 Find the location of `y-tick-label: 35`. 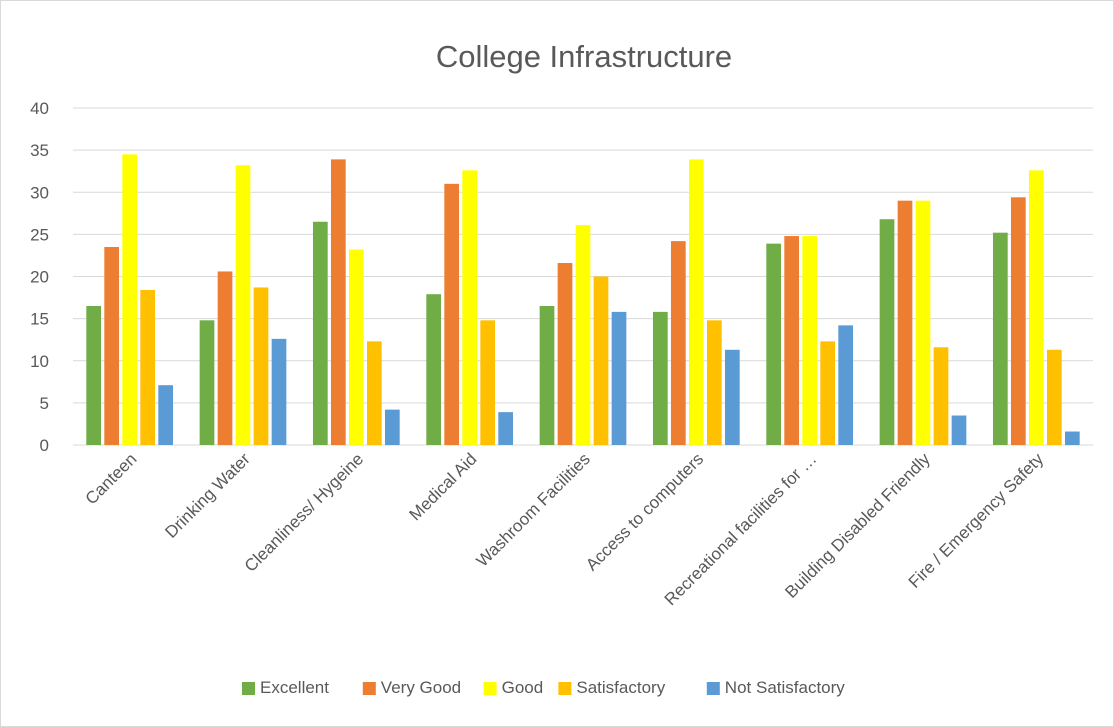

y-tick-label: 35 is located at coordinates (39, 150).